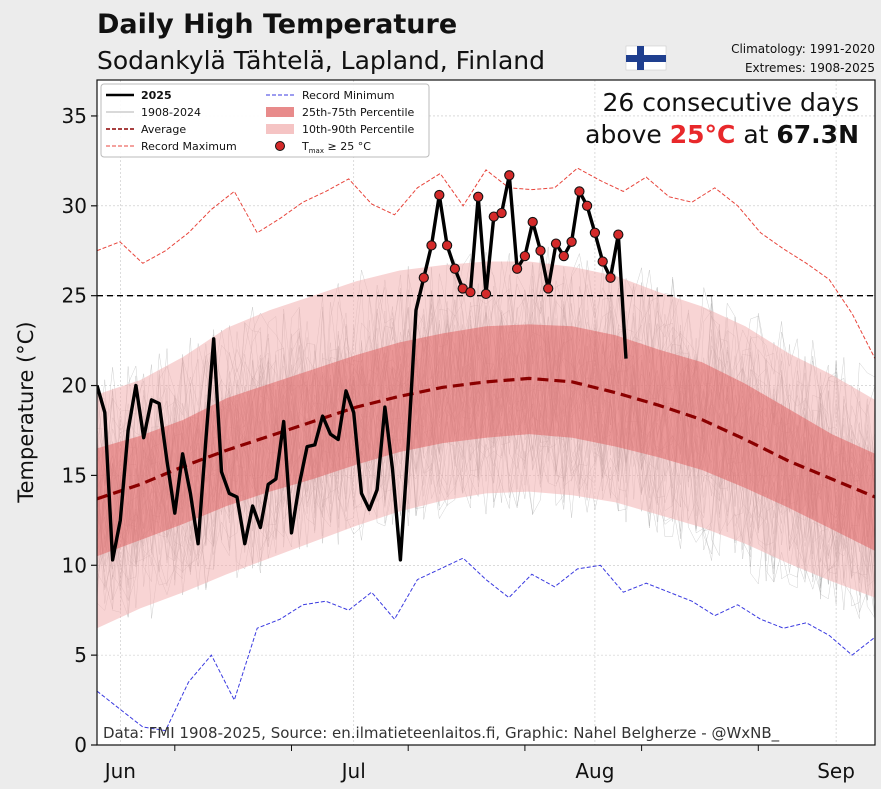 Image resolution: width=881 pixels, height=789 pixels. What do you see at coordinates (74, 565) in the screenshot?
I see `y-tick-label: 10` at bounding box center [74, 565].